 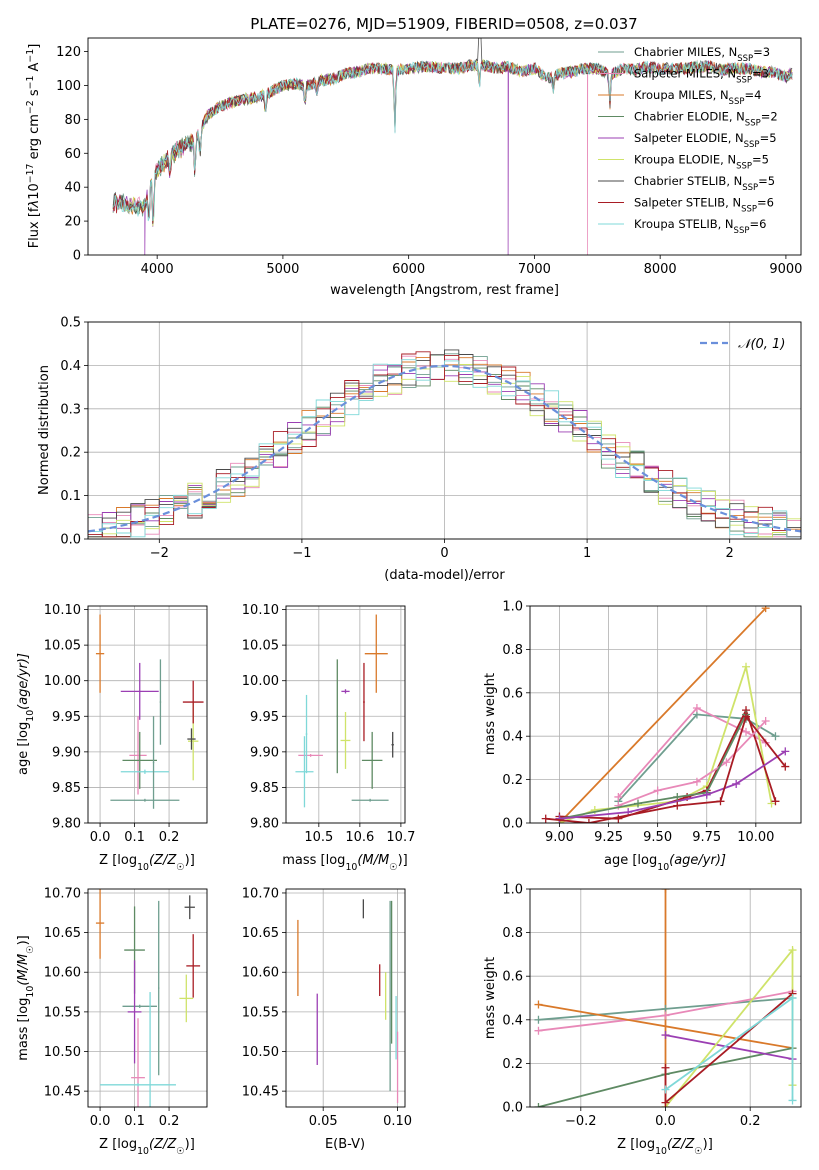 What do you see at coordinates (452, 140) in the screenshot?
I see `spectrum-series-line` at bounding box center [452, 140].